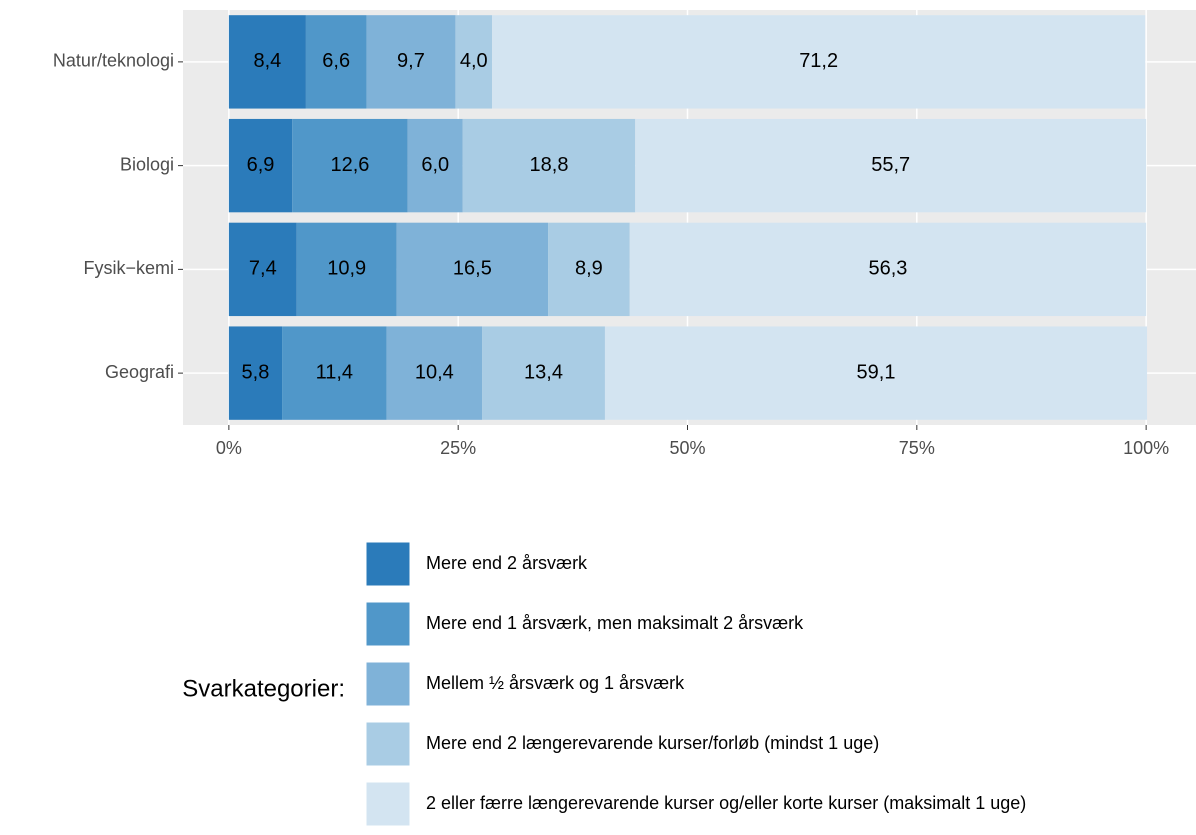 The image size is (1196, 835). I want to click on x-tick-label: 25%, so click(458, 448).